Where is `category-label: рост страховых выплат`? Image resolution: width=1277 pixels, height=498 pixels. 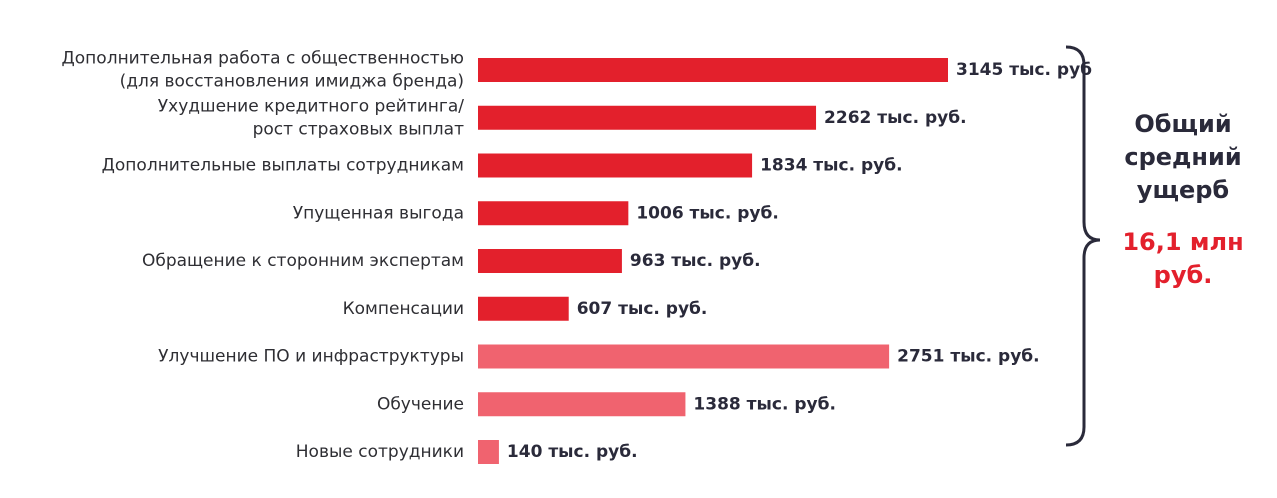 category-label: рост страховых выплат is located at coordinates (359, 129).